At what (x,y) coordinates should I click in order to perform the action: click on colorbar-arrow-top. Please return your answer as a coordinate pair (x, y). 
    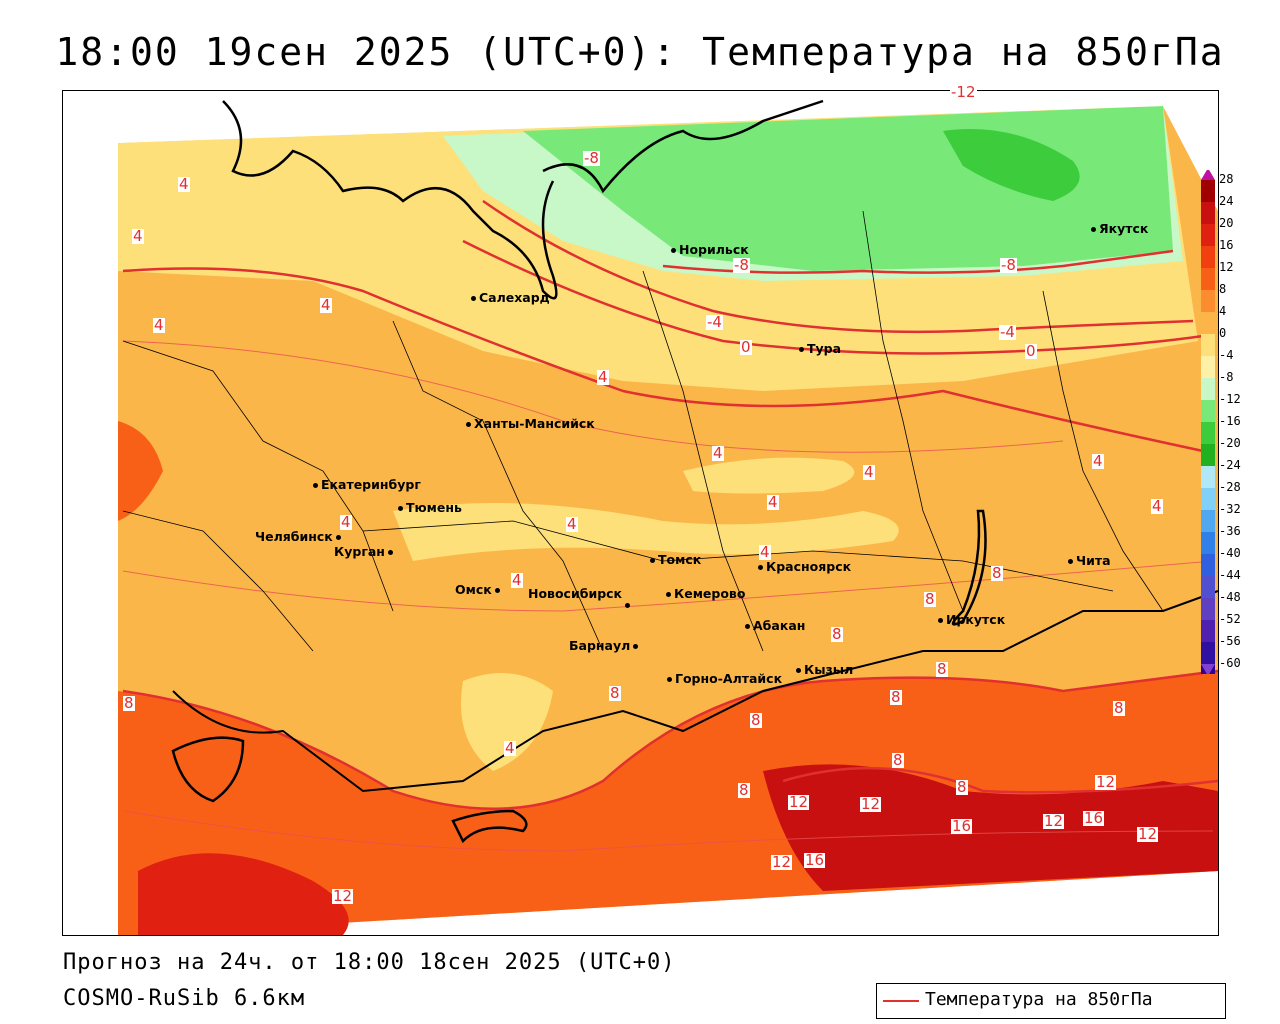
    Looking at the image, I should click on (1208, 175).